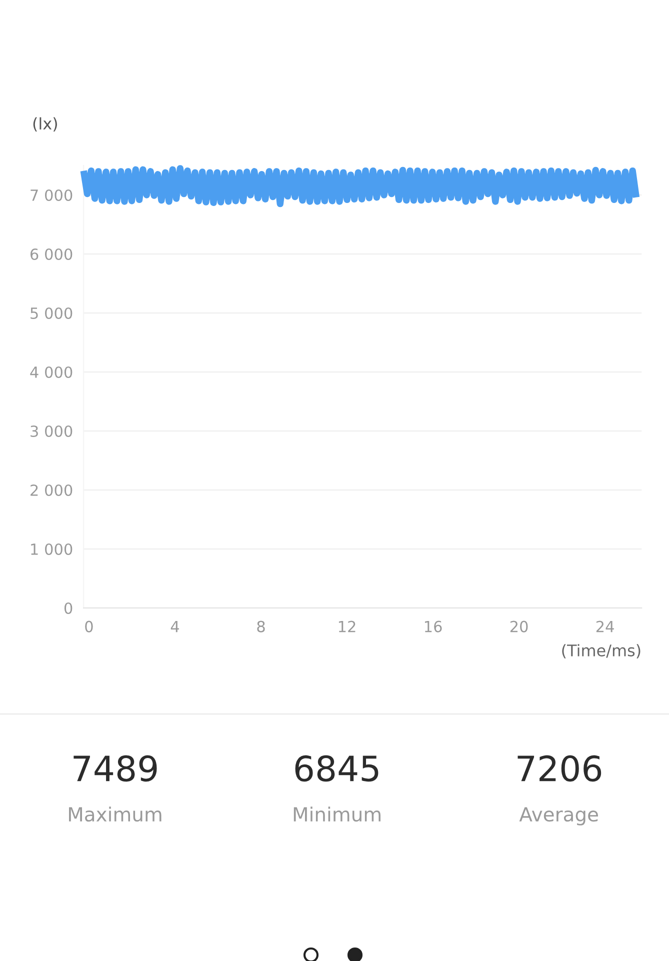  I want to click on category-label: Average, so click(558, 816).